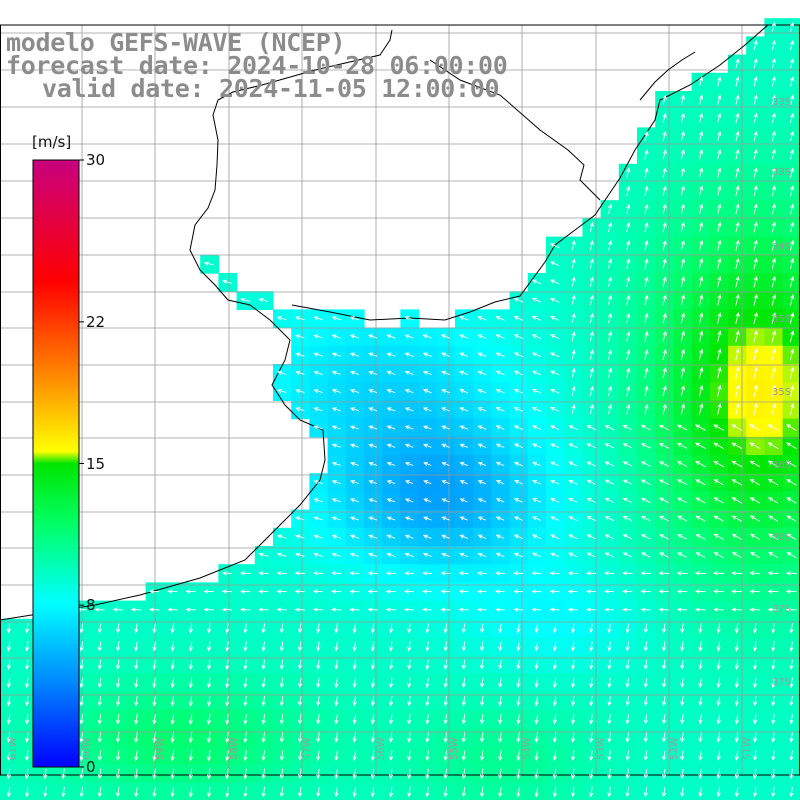  What do you see at coordinates (381, 748) in the screenshot?
I see `lon-label: 56W` at bounding box center [381, 748].